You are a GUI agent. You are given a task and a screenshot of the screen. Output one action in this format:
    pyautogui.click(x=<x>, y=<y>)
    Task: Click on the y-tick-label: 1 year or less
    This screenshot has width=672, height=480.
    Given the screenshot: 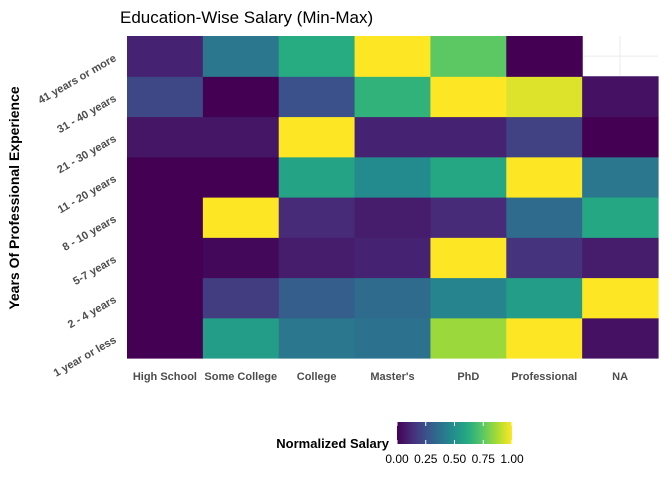 What is the action you would take?
    pyautogui.click(x=85, y=357)
    